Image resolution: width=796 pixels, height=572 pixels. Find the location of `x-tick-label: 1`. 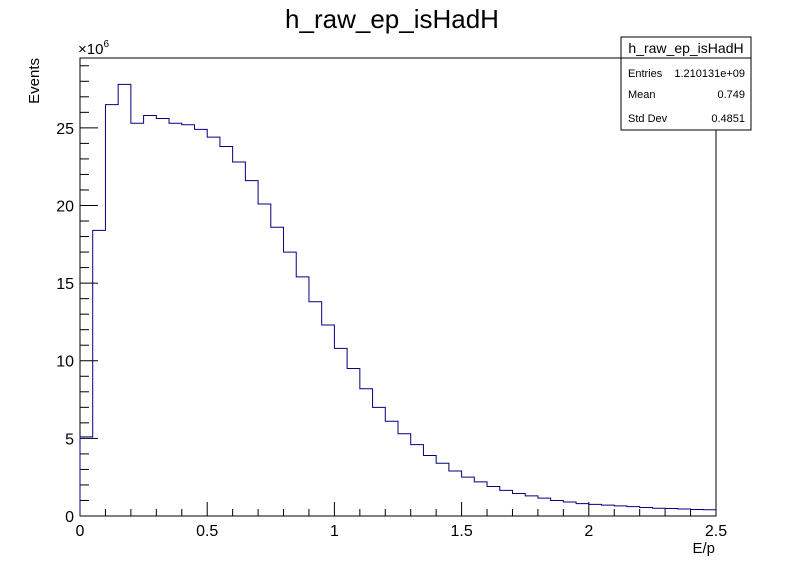

x-tick-label: 1 is located at coordinates (334, 531).